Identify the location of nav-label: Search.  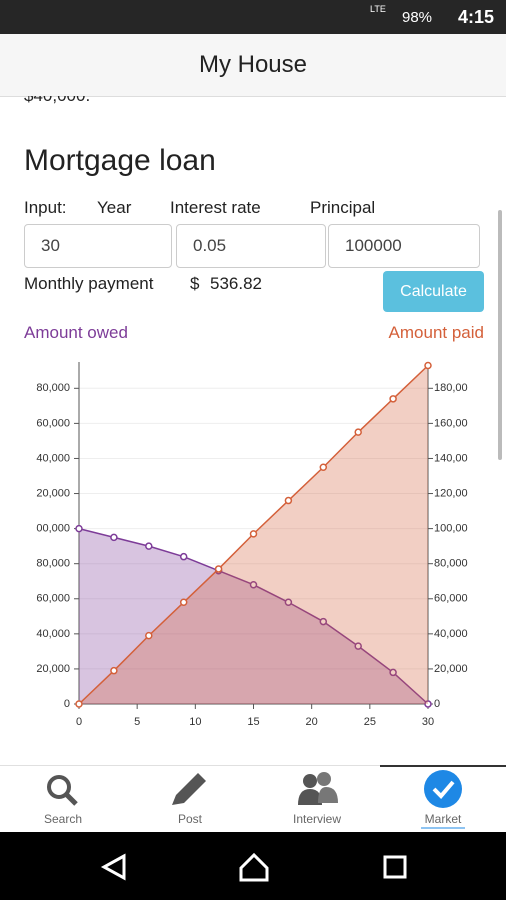
(63, 819).